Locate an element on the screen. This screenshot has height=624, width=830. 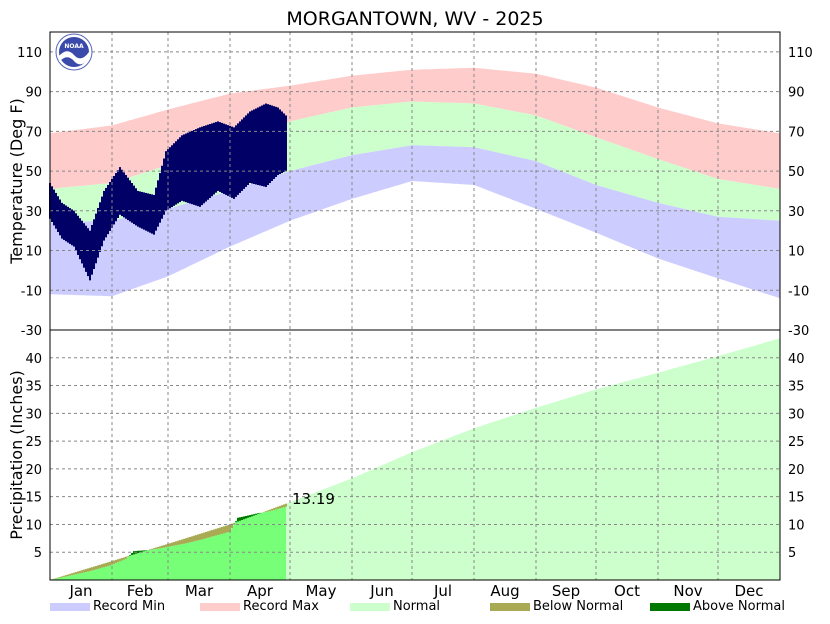
temp-tick-label-right: 110 is located at coordinates (800, 53).